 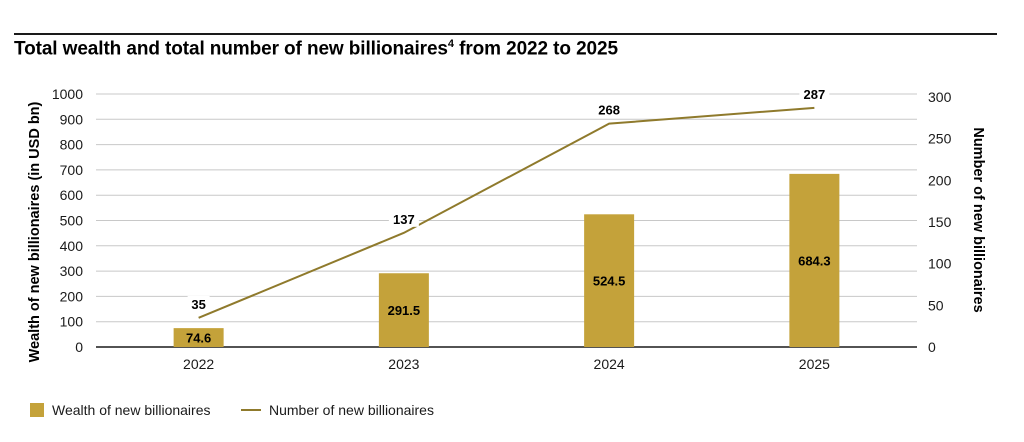 I want to click on point-value-label: 35, so click(x=198, y=304).